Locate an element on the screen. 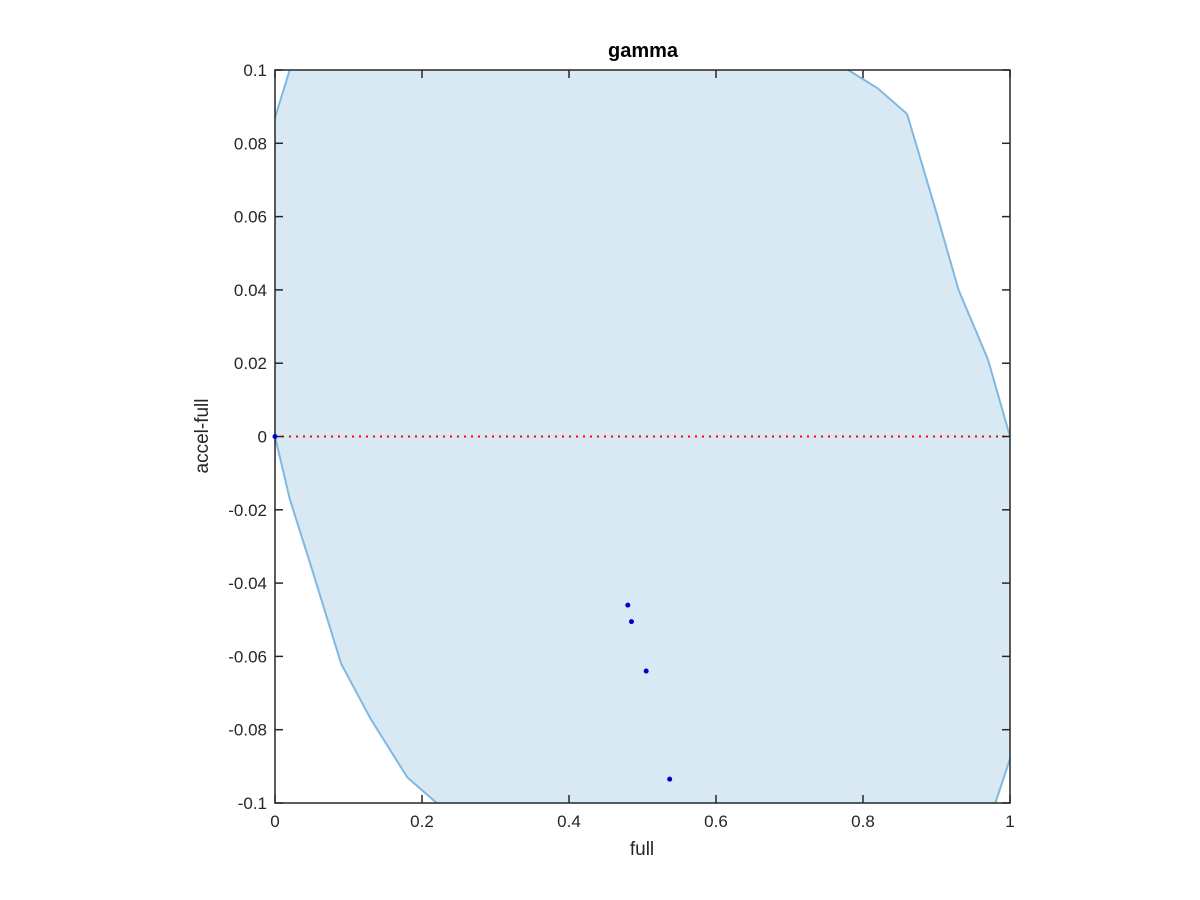  x-tick-label: 0.4 is located at coordinates (569, 821).